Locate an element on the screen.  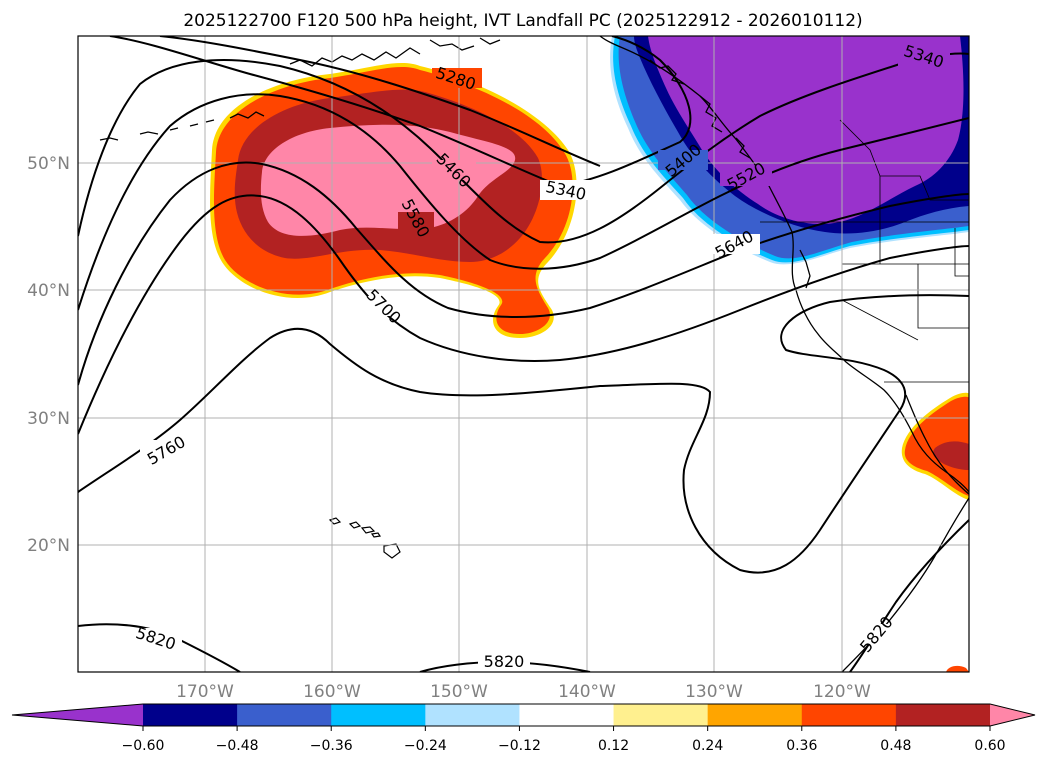
lon-tick-label: 170°W is located at coordinates (205, 692).